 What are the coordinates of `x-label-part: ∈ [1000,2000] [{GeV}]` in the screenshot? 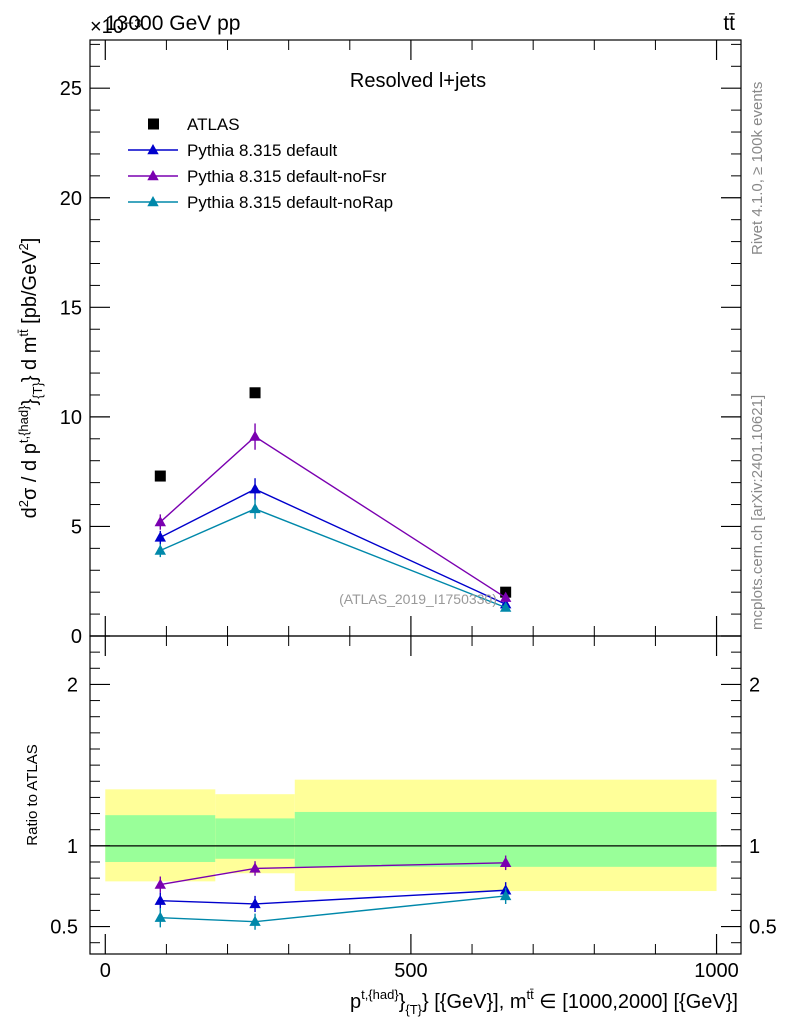 It's located at (636, 1002).